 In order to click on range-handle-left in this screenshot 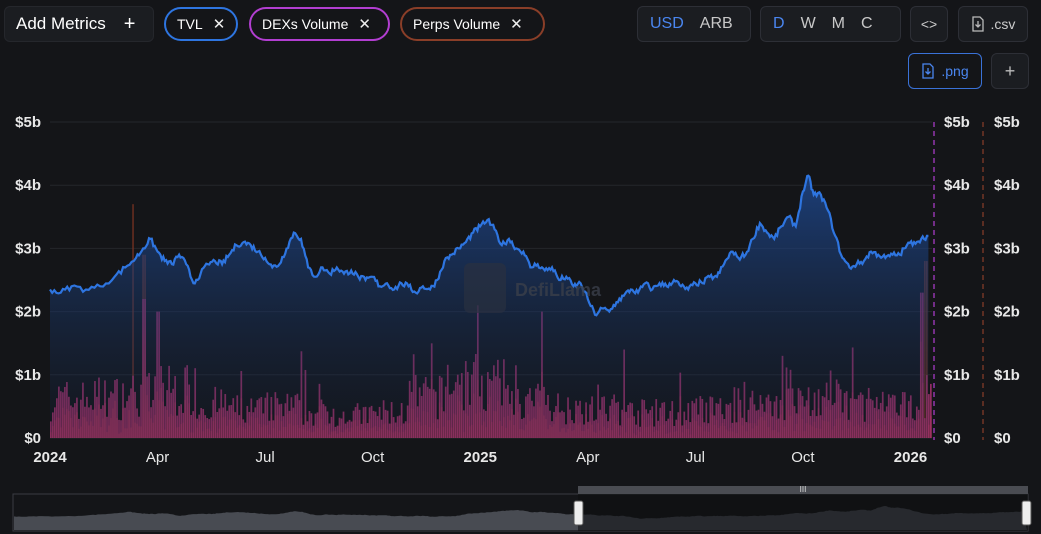, I will do `click(578, 513)`.